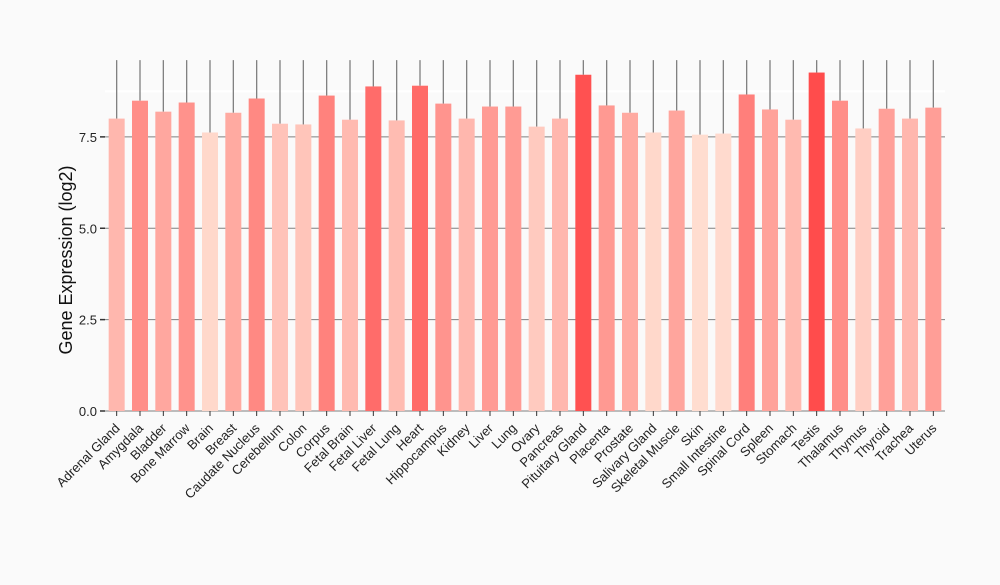  I want to click on y-tick-label: 2.5, so click(88, 320).